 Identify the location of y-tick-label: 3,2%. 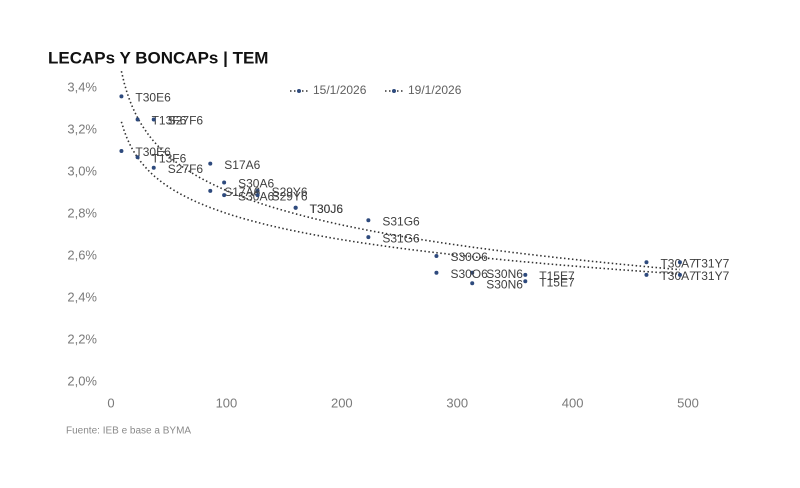
(82, 128).